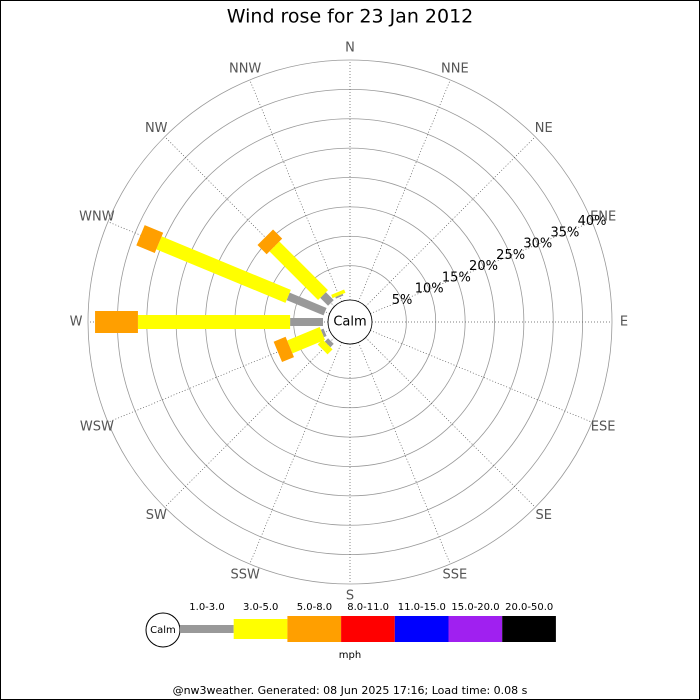 This screenshot has height=700, width=700. Describe the element at coordinates (603, 426) in the screenshot. I see `direction-label: ESE` at that location.